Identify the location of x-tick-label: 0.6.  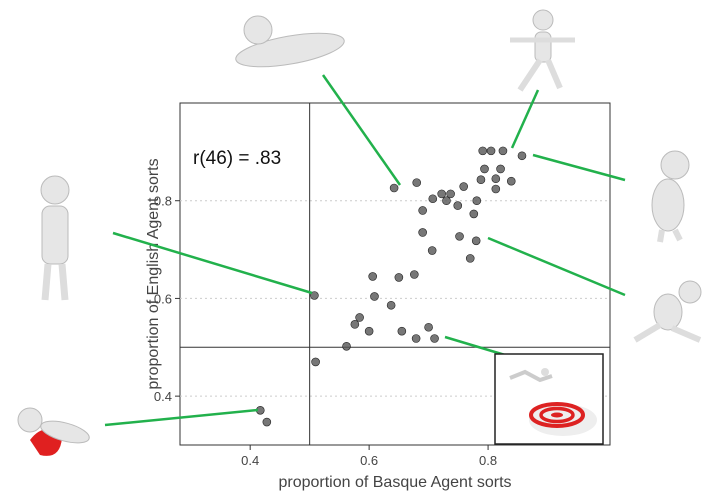
(369, 460).